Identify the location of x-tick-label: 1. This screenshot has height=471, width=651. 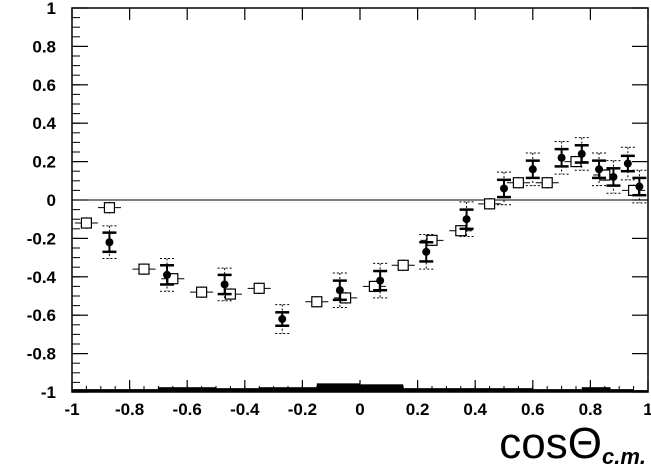
(647, 409).